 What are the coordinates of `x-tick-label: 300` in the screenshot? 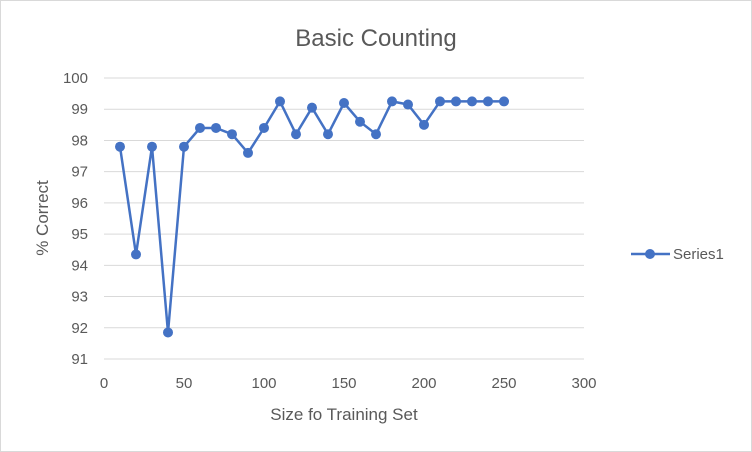 It's located at (583, 383).